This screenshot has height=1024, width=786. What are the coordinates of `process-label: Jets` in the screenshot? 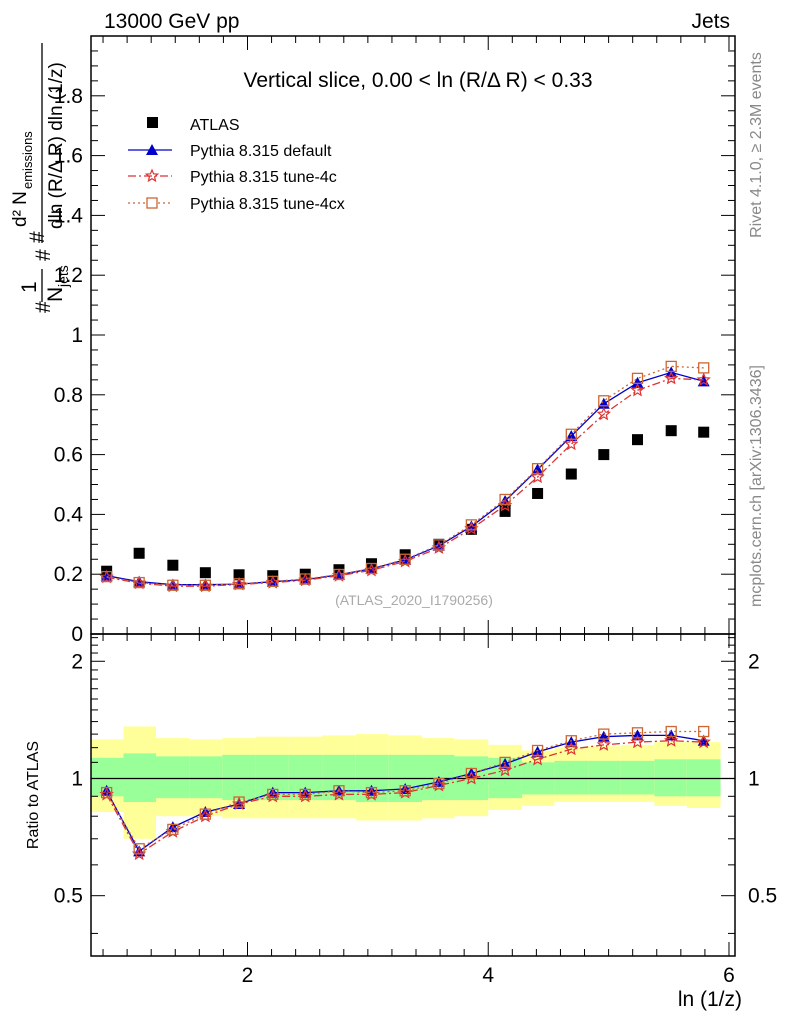 It's located at (710, 21).